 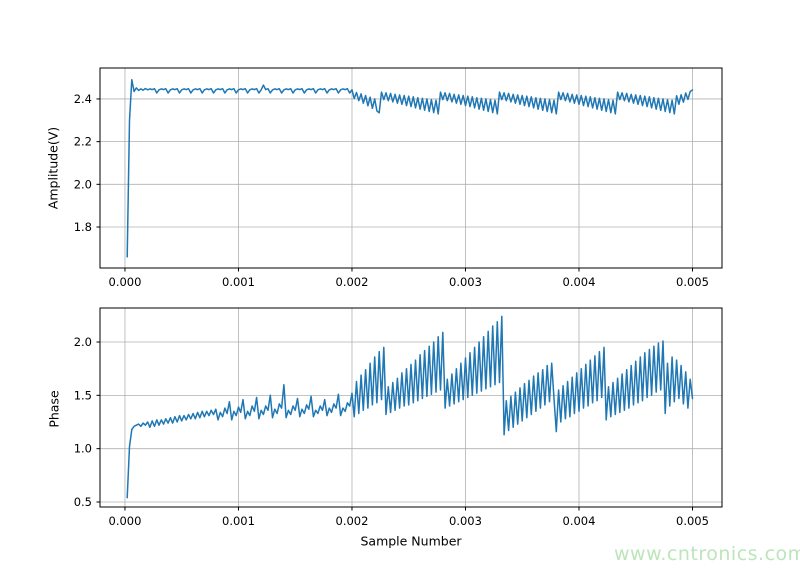 I want to click on y-tick-label: 1.5, so click(x=83, y=395).